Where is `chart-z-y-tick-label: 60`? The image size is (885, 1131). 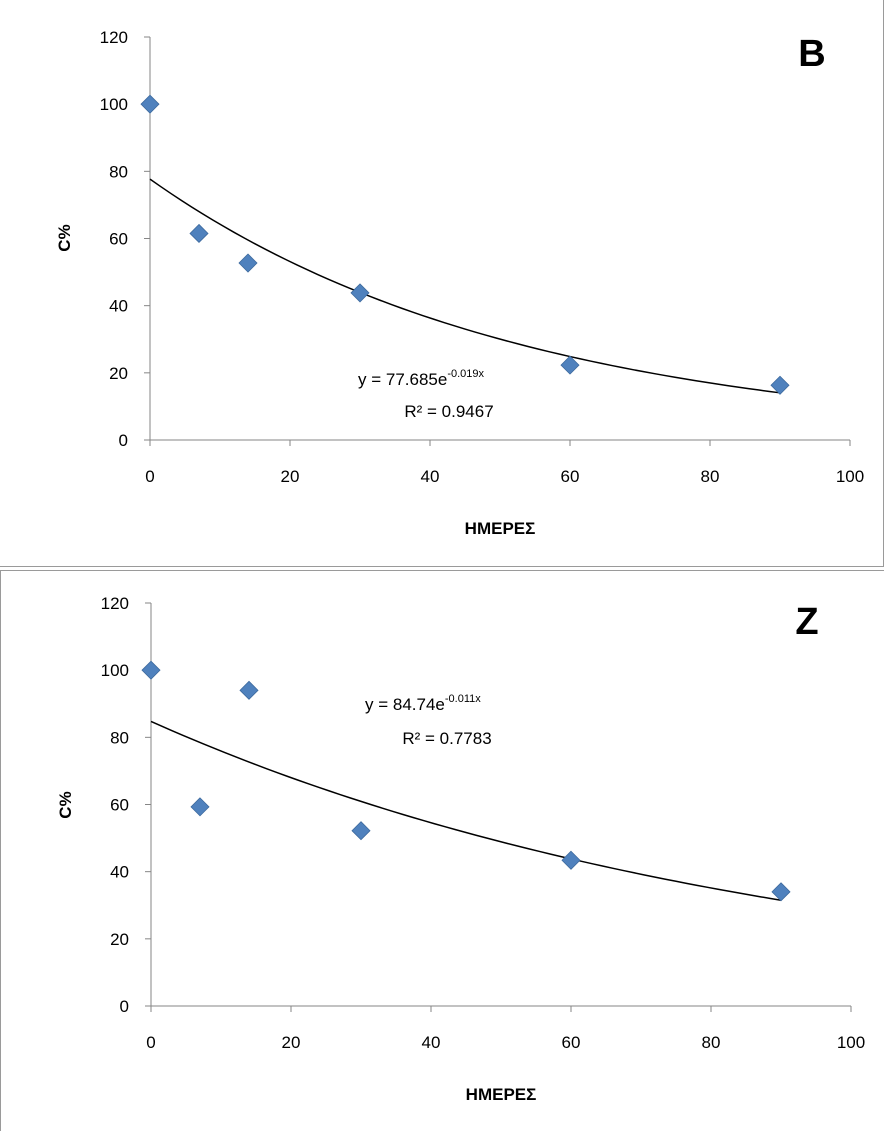
chart-z-y-tick-label: 60 is located at coordinates (119, 805).